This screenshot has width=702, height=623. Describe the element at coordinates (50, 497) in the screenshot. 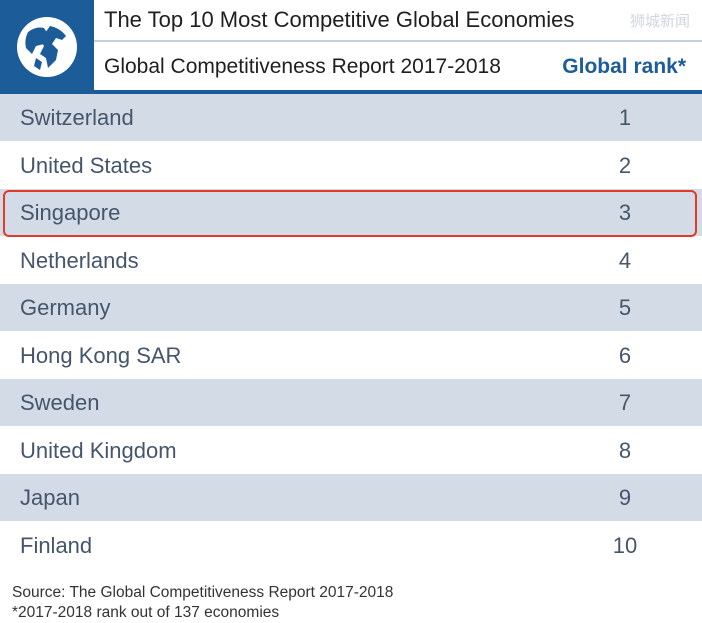

I see `country-cell: Japan` at that location.